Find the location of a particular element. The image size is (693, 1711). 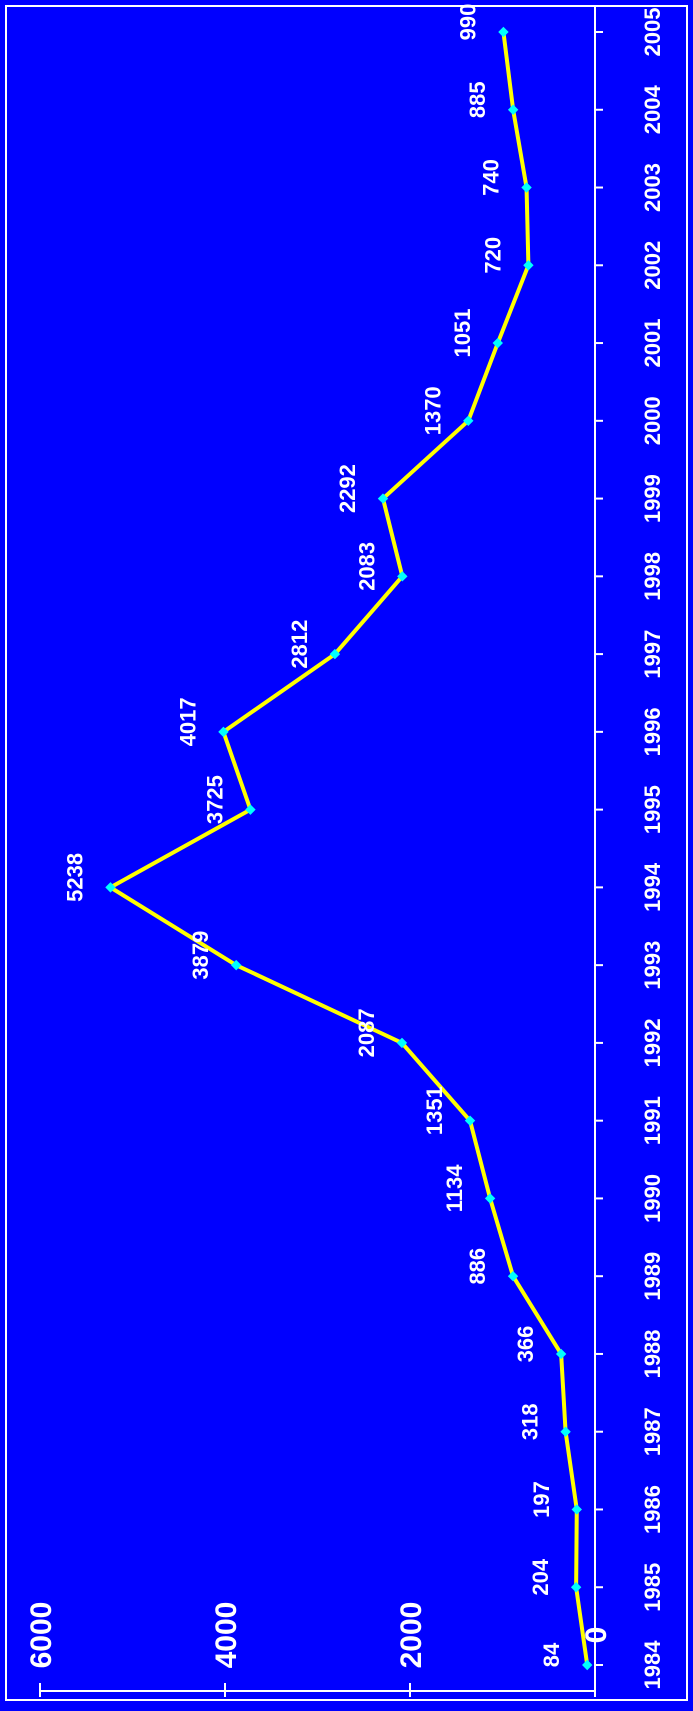

data-label: 3725 is located at coordinates (214, 799).